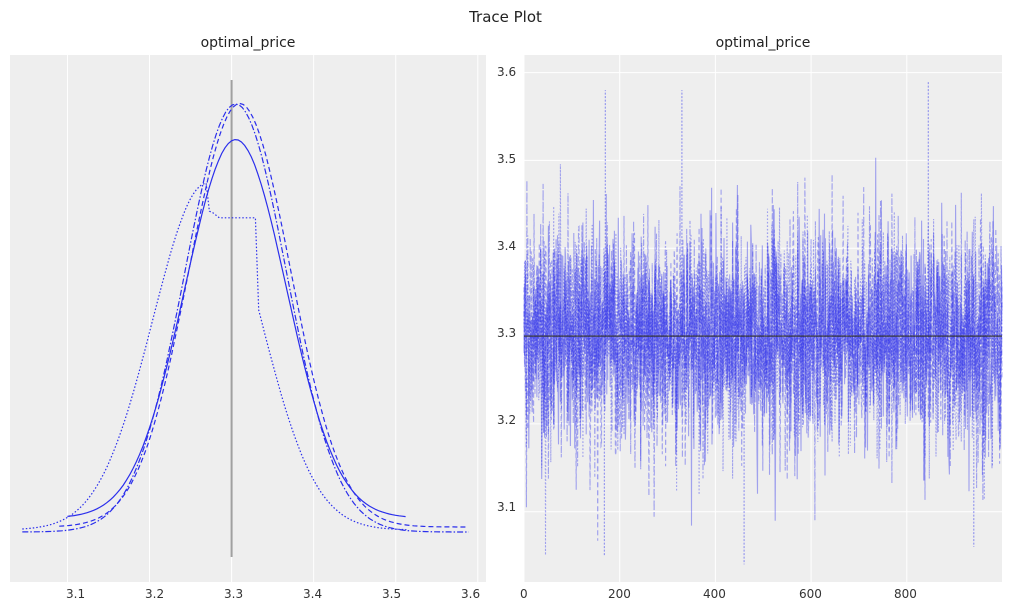  What do you see at coordinates (471, 594) in the screenshot?
I see `left-xtick: 3.6` at bounding box center [471, 594].